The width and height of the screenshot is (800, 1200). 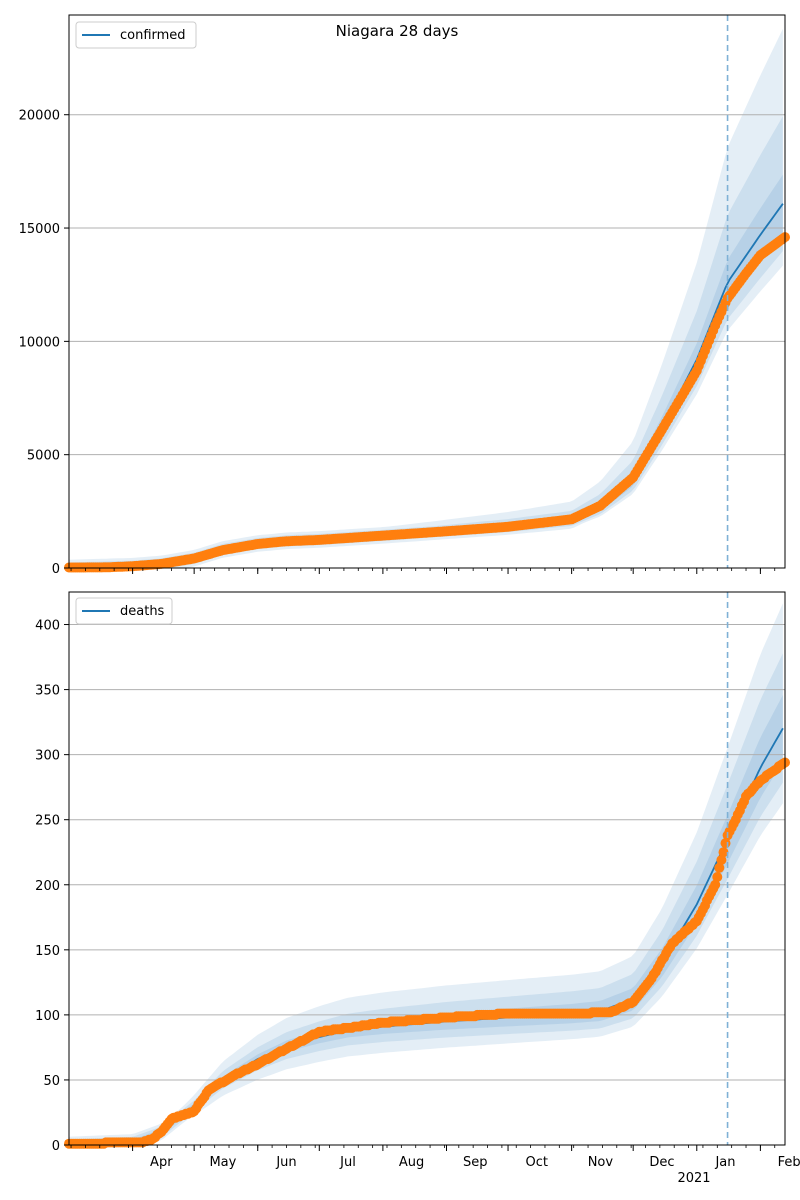 I want to click on month-label: Sep, so click(x=475, y=1162).